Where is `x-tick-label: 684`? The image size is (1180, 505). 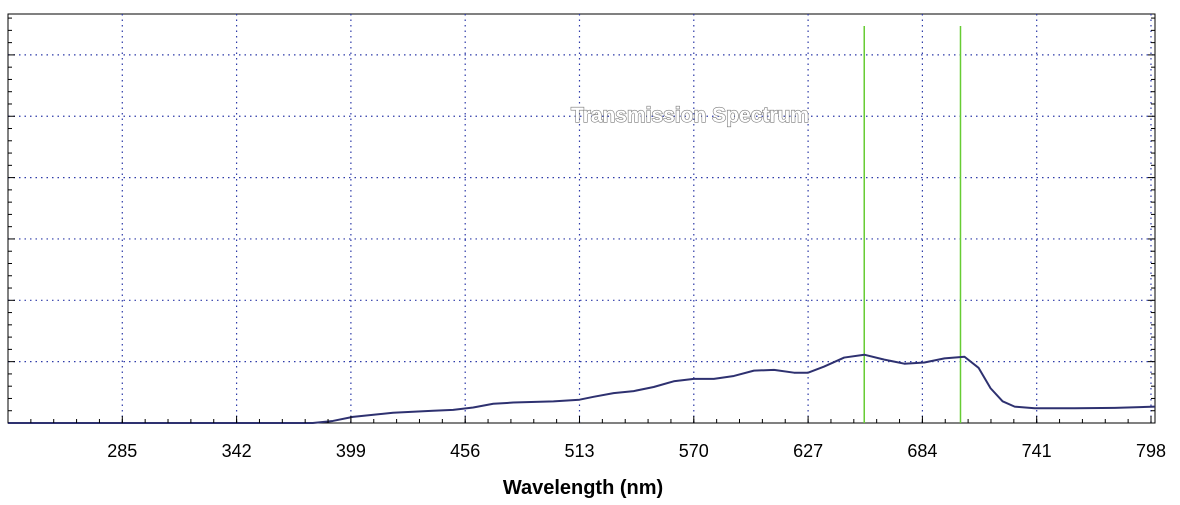 x-tick-label: 684 is located at coordinates (922, 451).